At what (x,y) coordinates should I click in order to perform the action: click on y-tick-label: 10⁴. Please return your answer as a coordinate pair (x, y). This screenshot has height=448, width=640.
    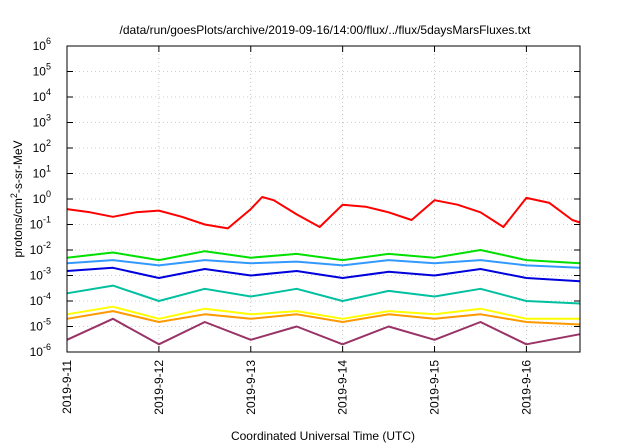
    Looking at the image, I should click on (42, 95).